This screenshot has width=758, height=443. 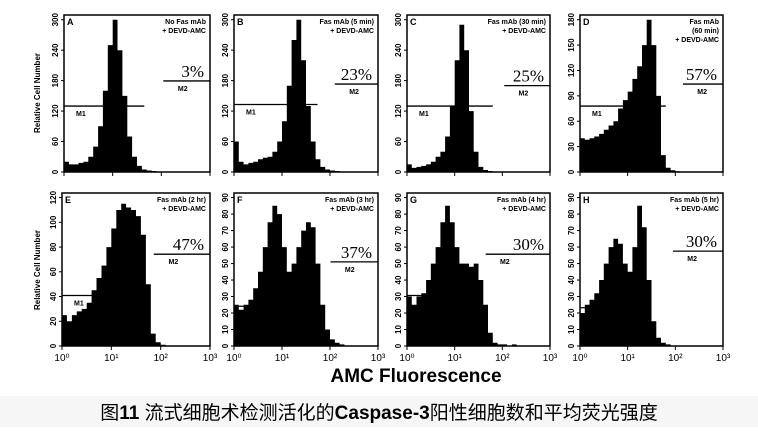 I want to click on histogram-g, so click(x=478, y=275).